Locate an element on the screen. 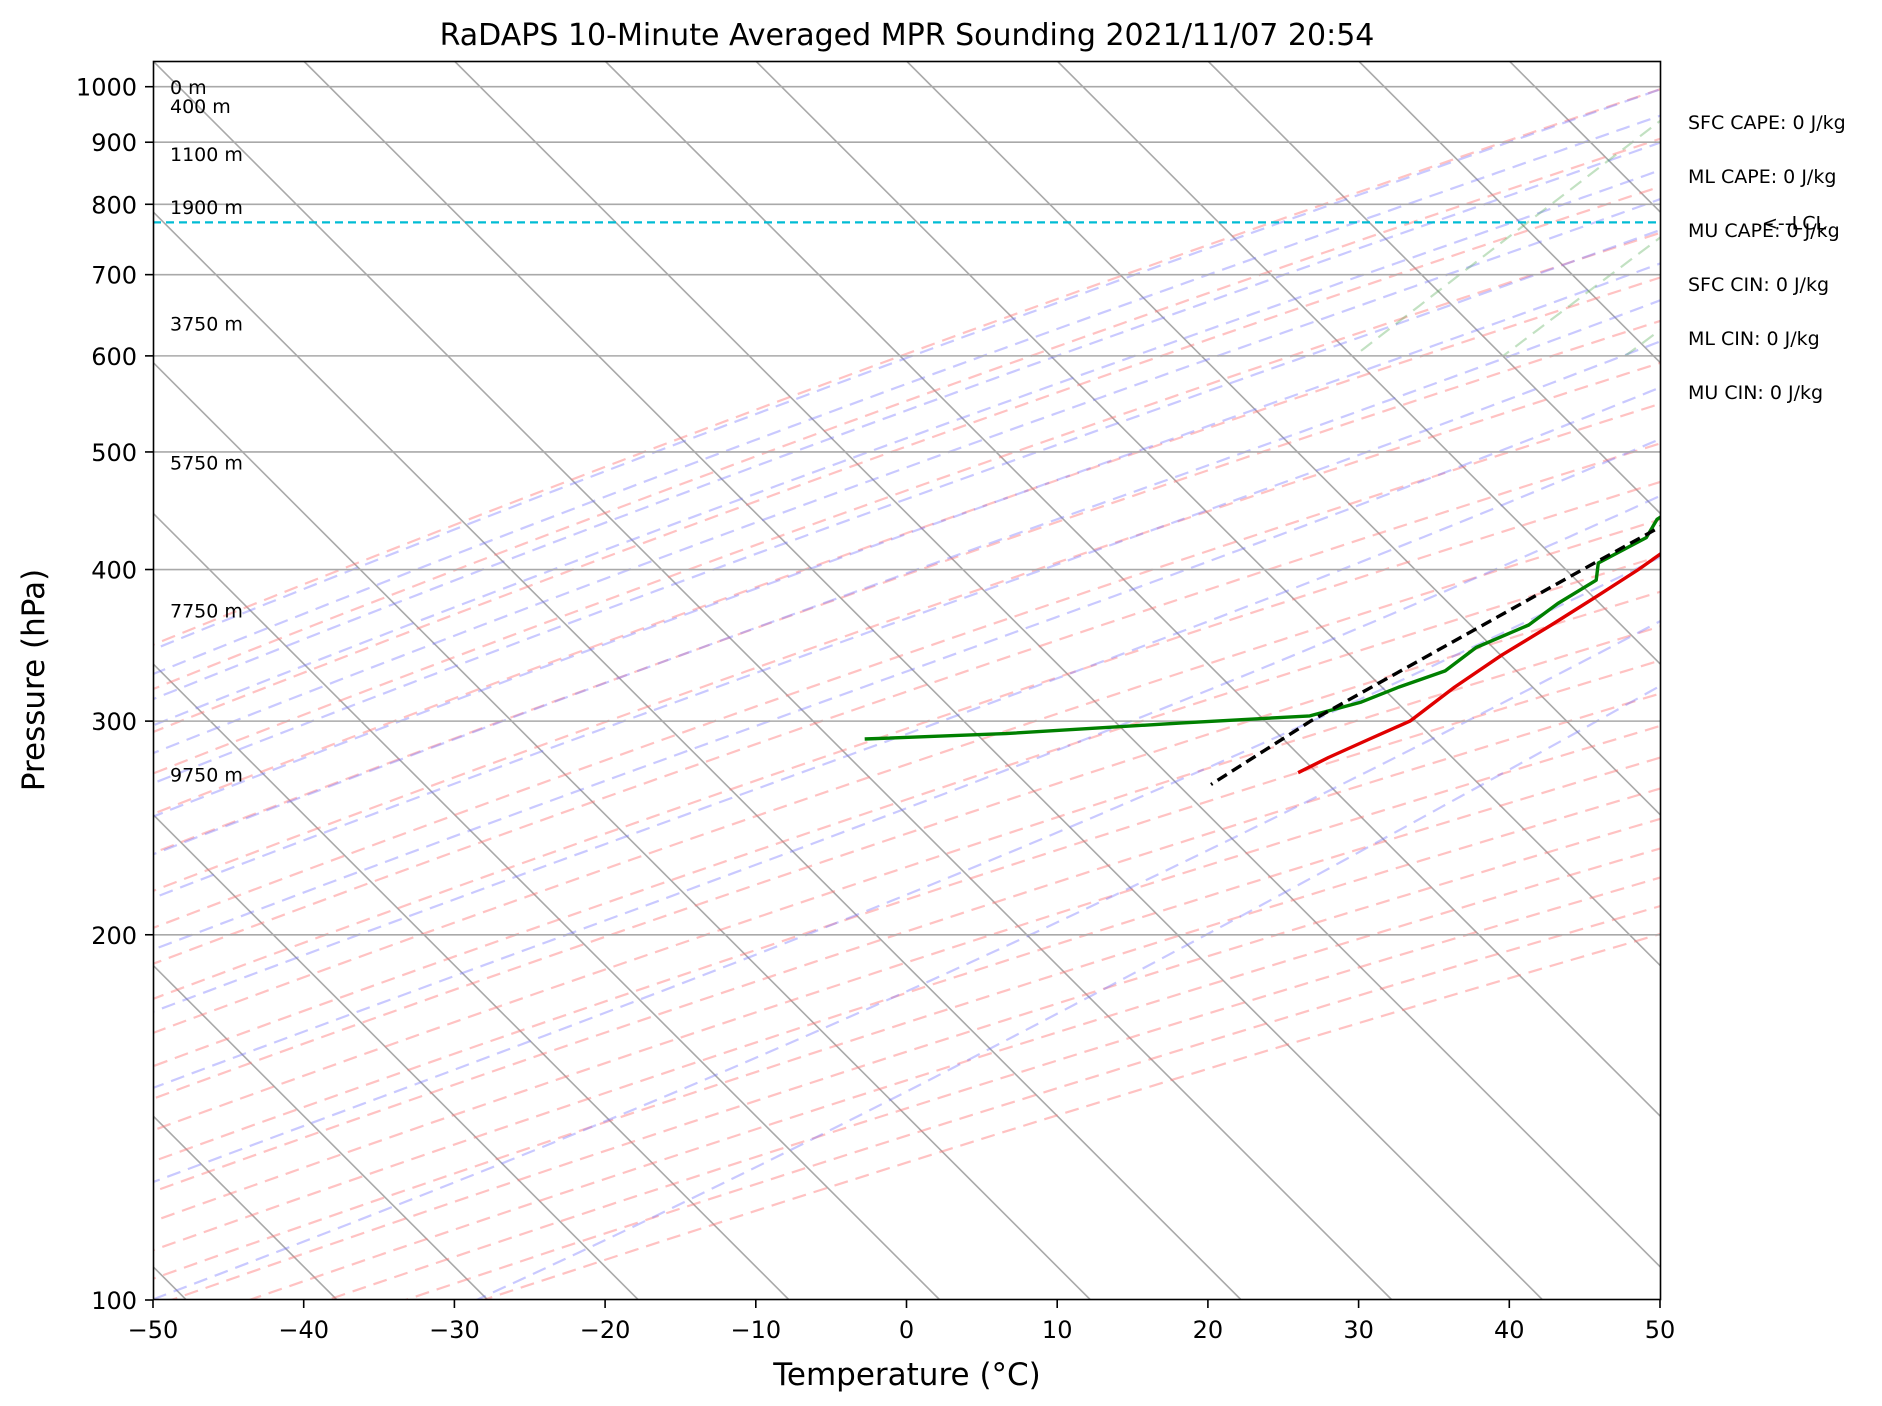 The image size is (1882, 1406). x-tick-label: 50 is located at coordinates (1660, 1330).